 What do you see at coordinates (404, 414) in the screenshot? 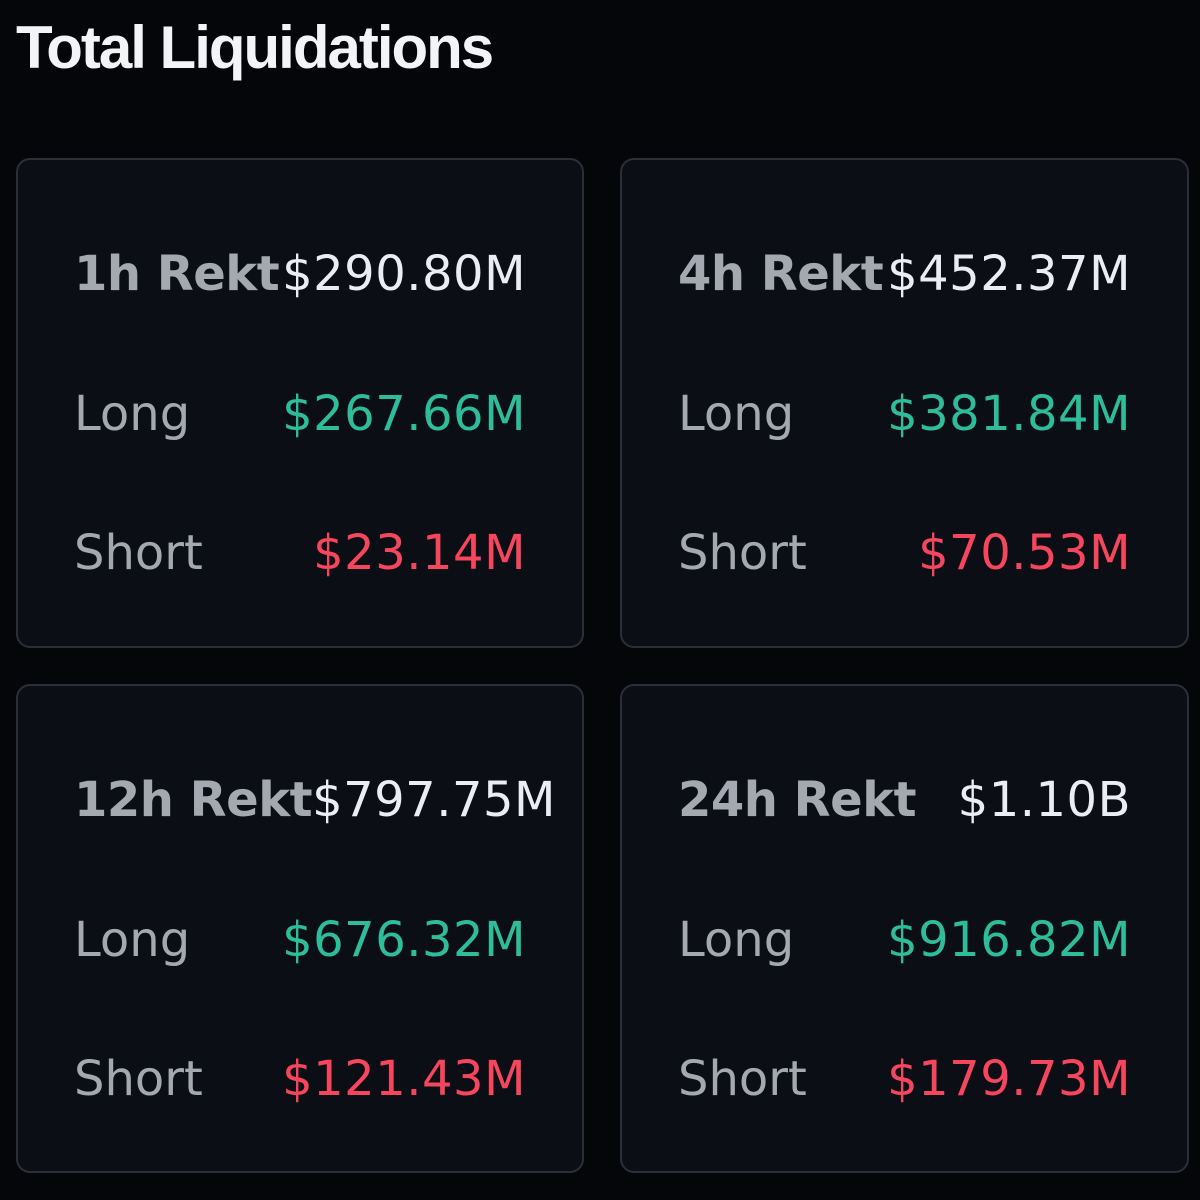
I see `long-value: $267.66M` at bounding box center [404, 414].